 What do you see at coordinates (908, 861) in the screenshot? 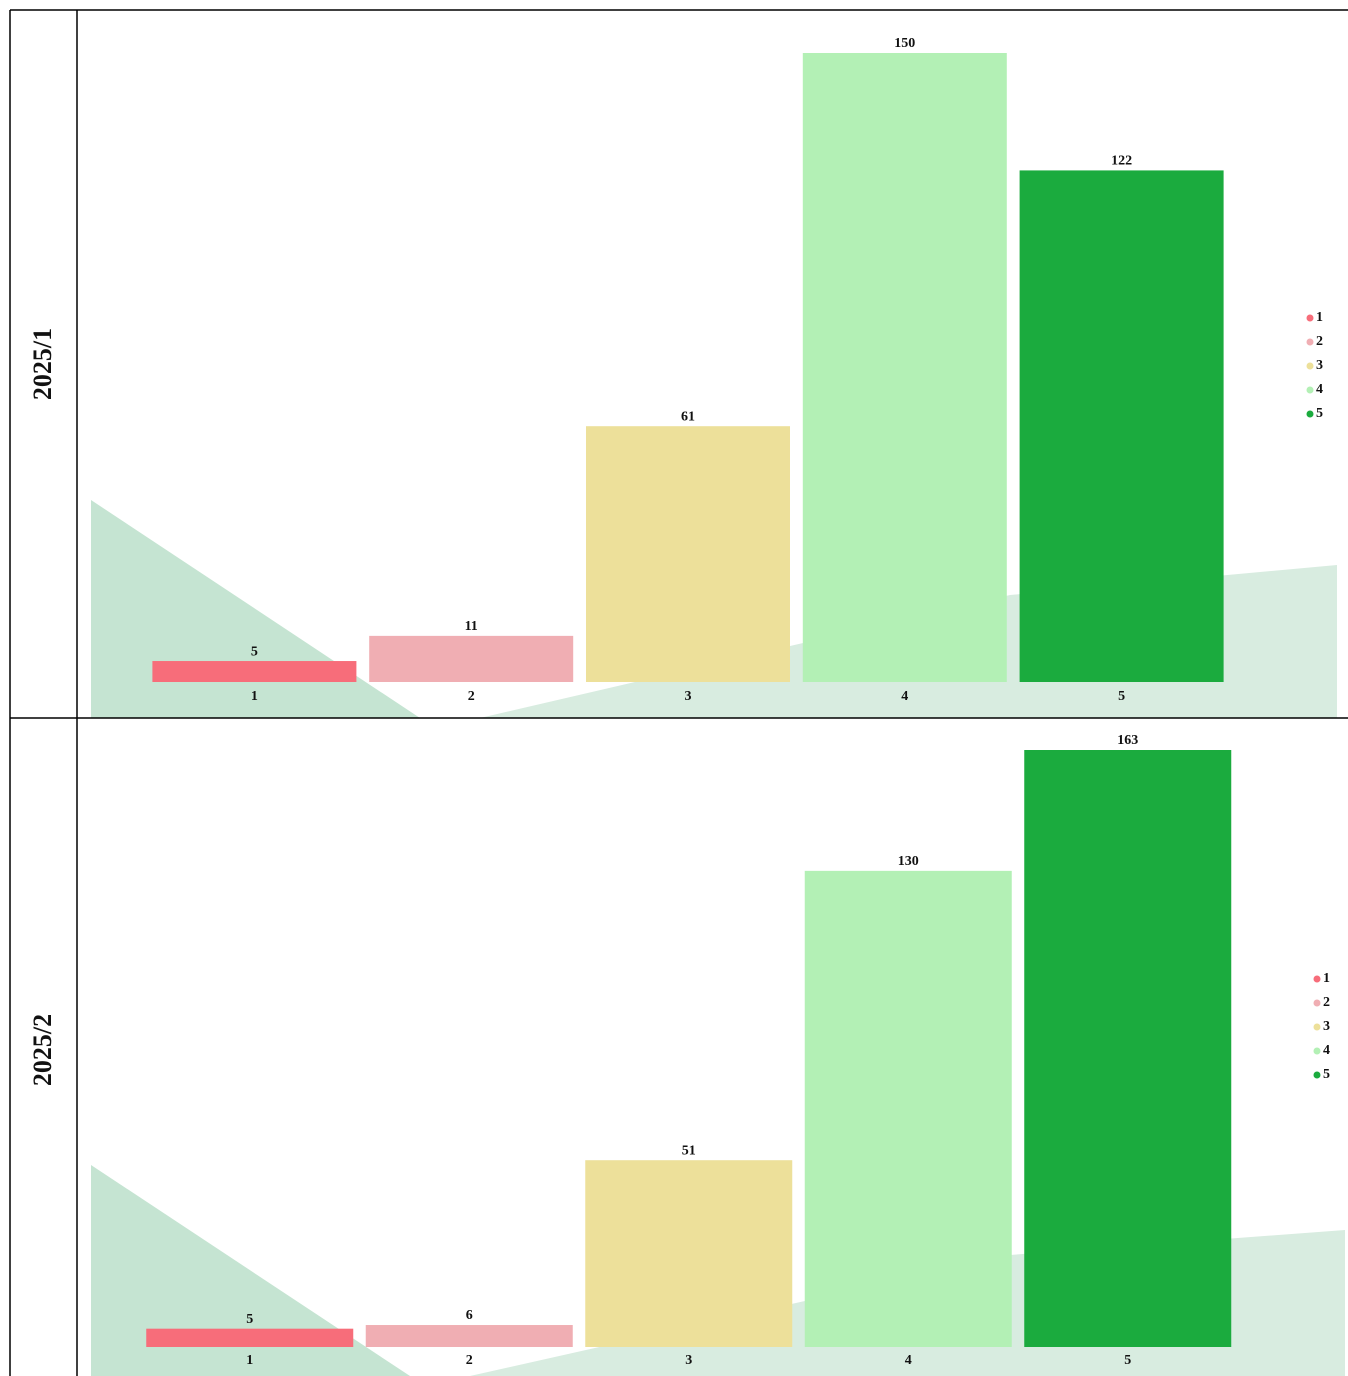
I see `value-label: 130` at bounding box center [908, 861].